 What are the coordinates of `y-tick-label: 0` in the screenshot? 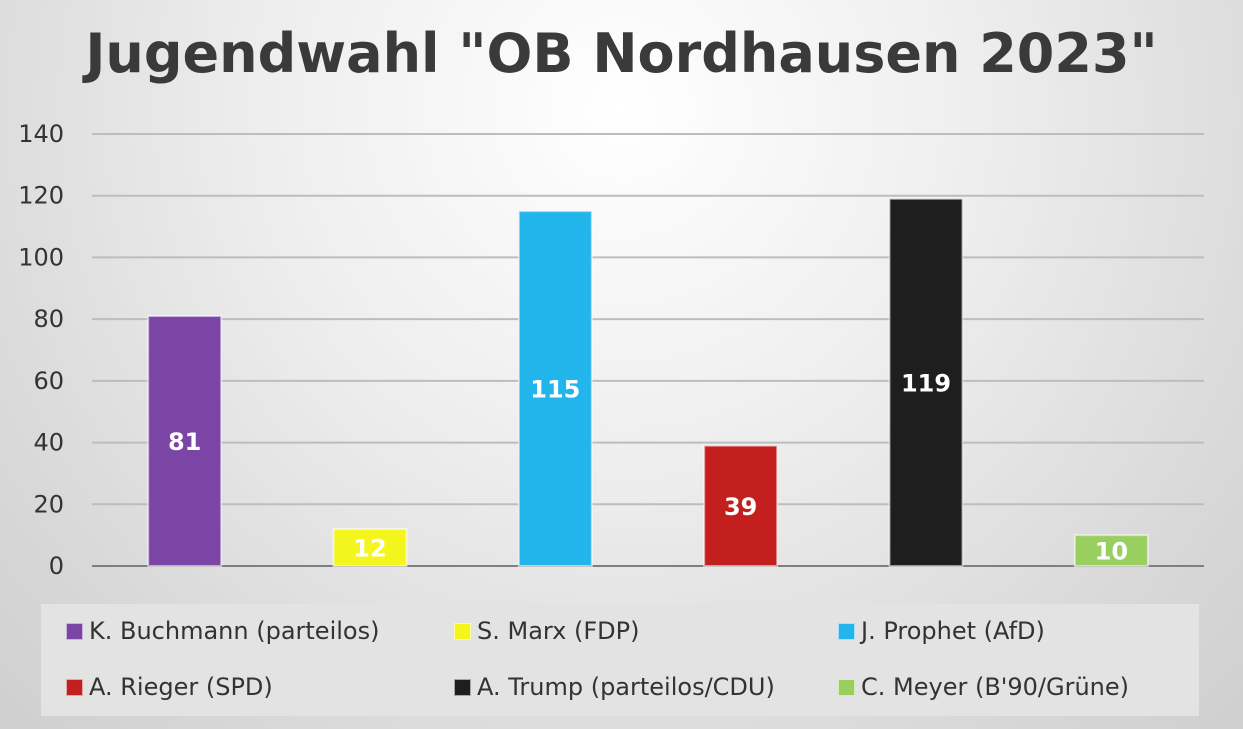 It's located at (56, 566).